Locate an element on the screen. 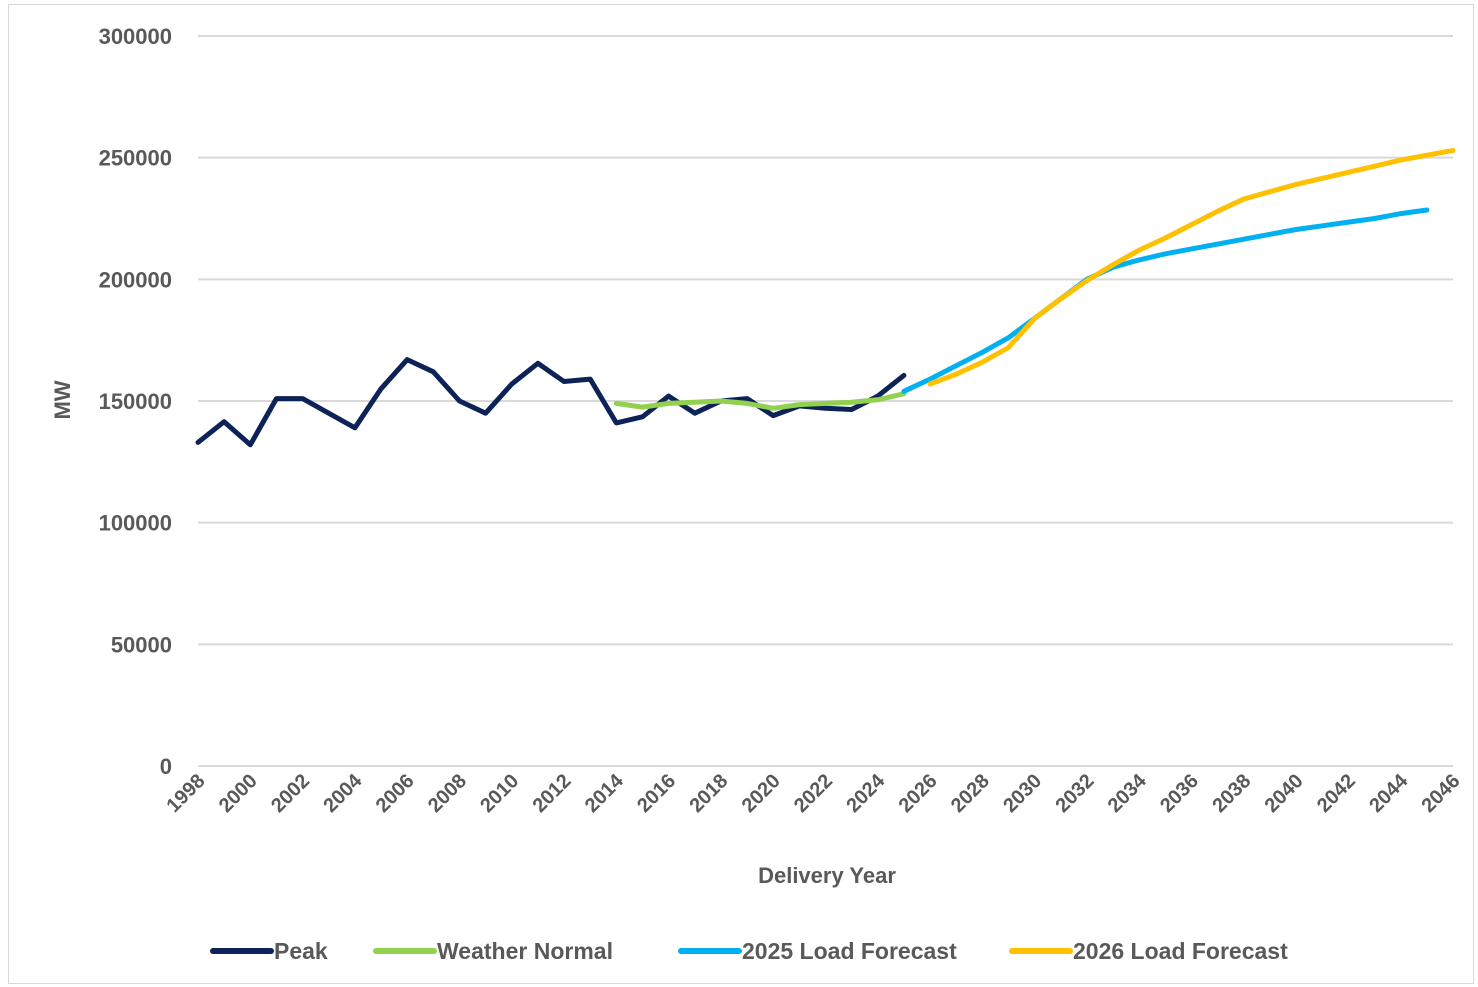 The height and width of the screenshot is (987, 1478). legend-label: Peak is located at coordinates (301, 951).